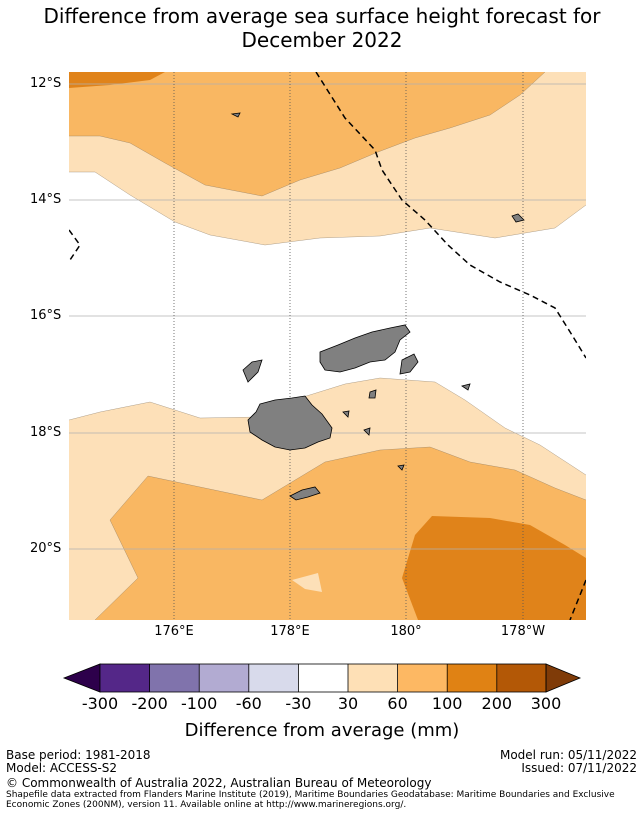 The height and width of the screenshot is (816, 644). What do you see at coordinates (290, 631) in the screenshot?
I see `lon-label-178e: 178°E` at bounding box center [290, 631].